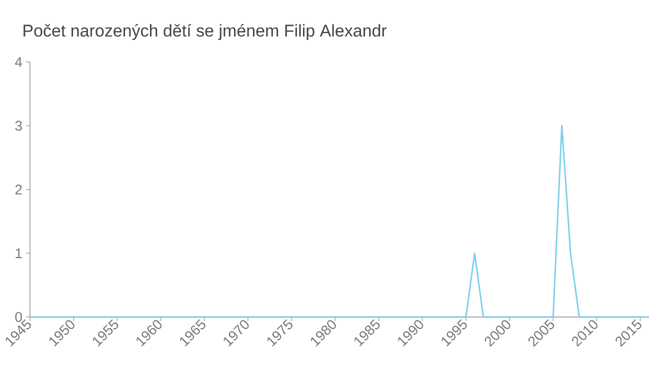 This screenshot has width=660, height=375. I want to click on y-tick-label: 2, so click(18, 189).